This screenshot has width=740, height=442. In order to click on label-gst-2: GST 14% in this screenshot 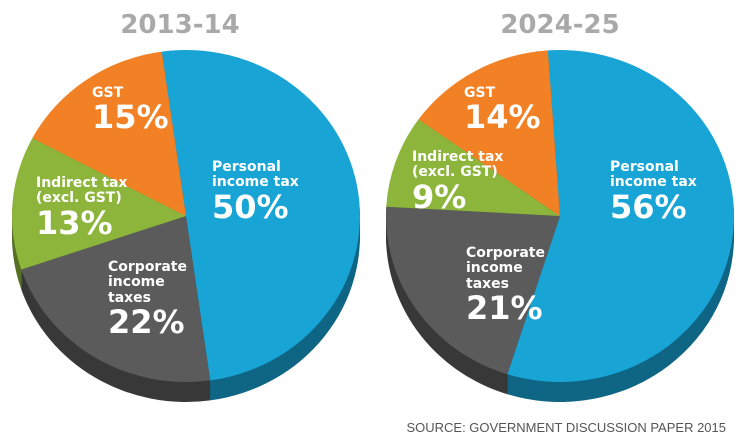, I will do `click(502, 111)`.